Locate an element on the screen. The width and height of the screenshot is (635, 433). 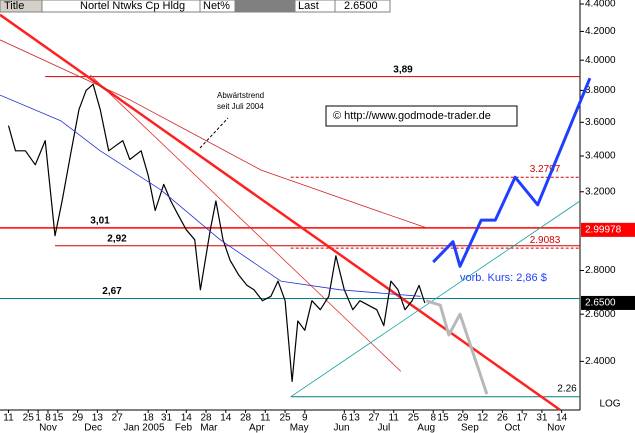
month-label: Jul is located at coordinates (383, 428).